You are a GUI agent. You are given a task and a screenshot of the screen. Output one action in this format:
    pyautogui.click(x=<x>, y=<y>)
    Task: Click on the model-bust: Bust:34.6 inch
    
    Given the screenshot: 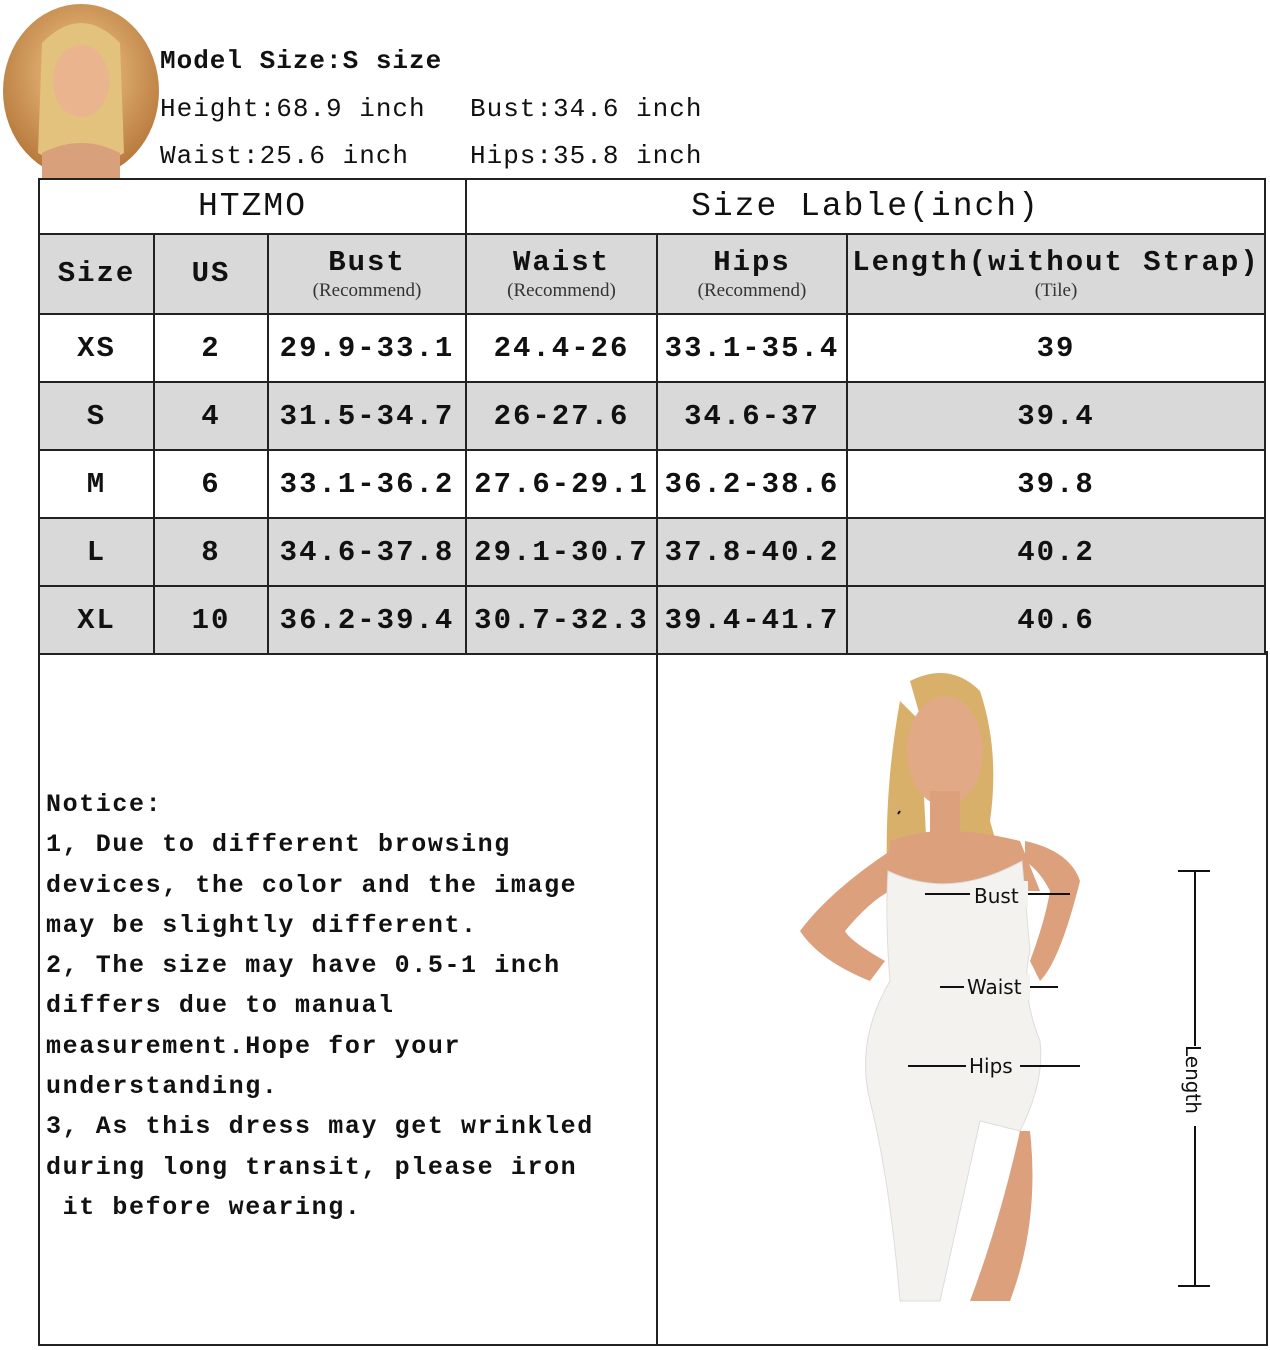 What is the action you would take?
    pyautogui.click(x=586, y=109)
    